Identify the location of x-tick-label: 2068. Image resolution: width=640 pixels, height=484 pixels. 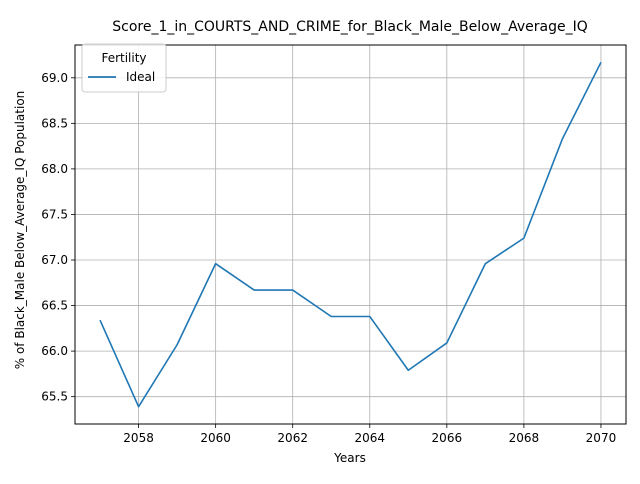
(524, 438).